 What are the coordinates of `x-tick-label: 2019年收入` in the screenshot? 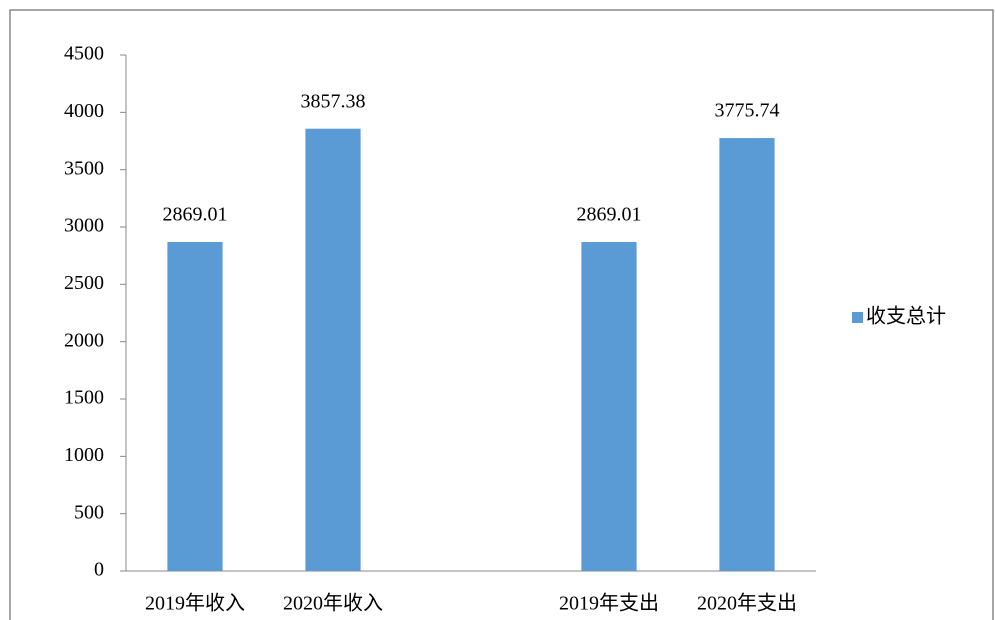 It's located at (195, 603).